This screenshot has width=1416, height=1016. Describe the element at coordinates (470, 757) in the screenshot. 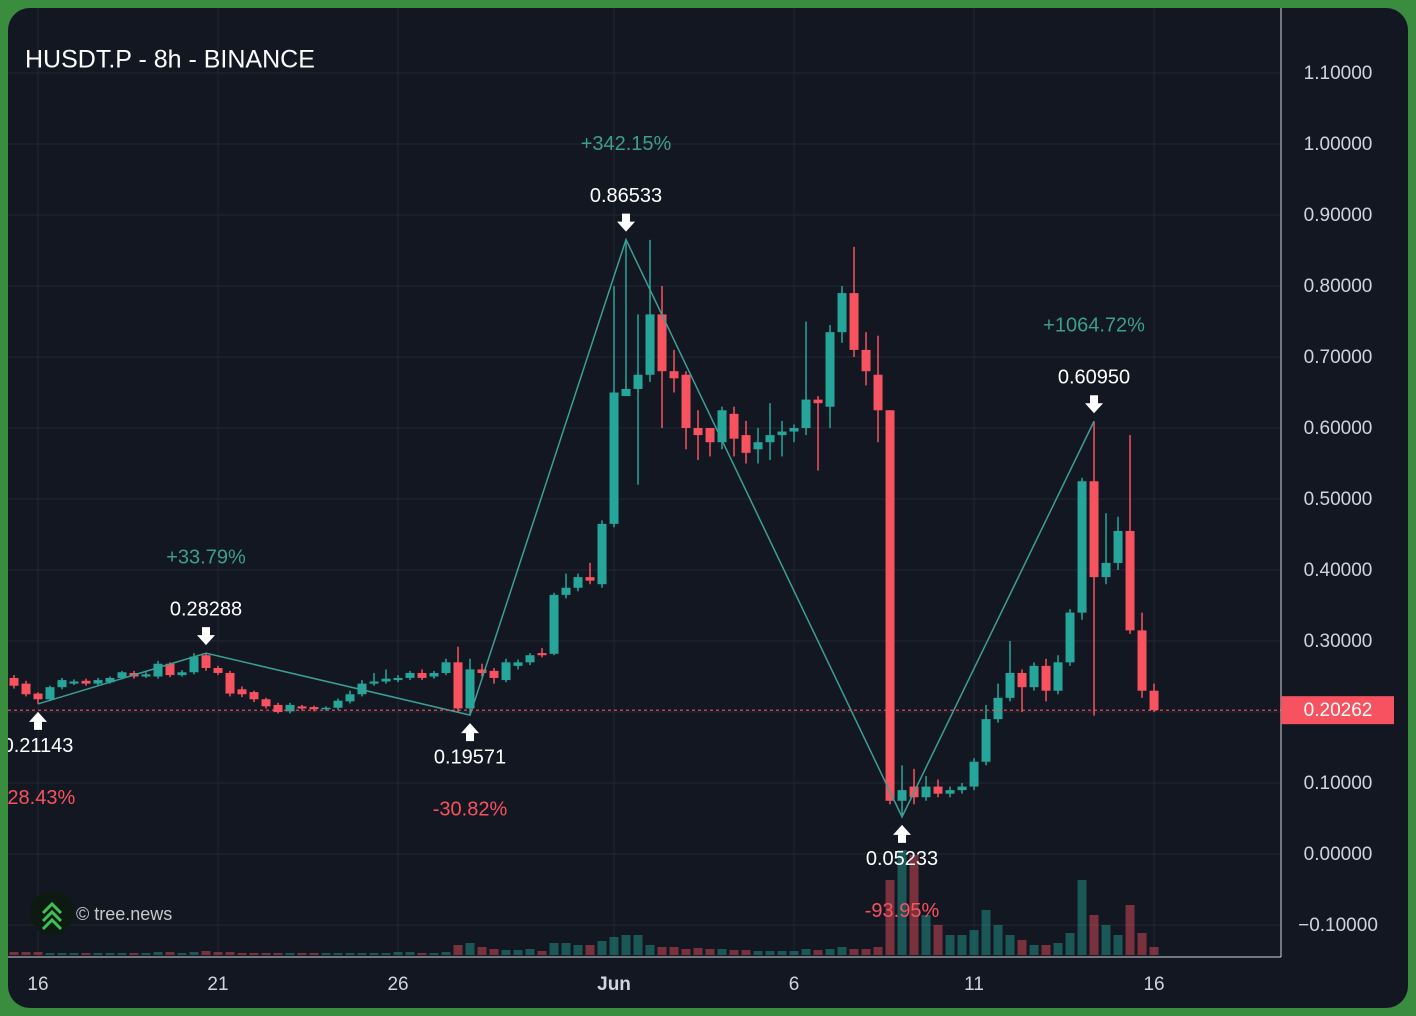

I see `pivot-label: 0.19571` at that location.